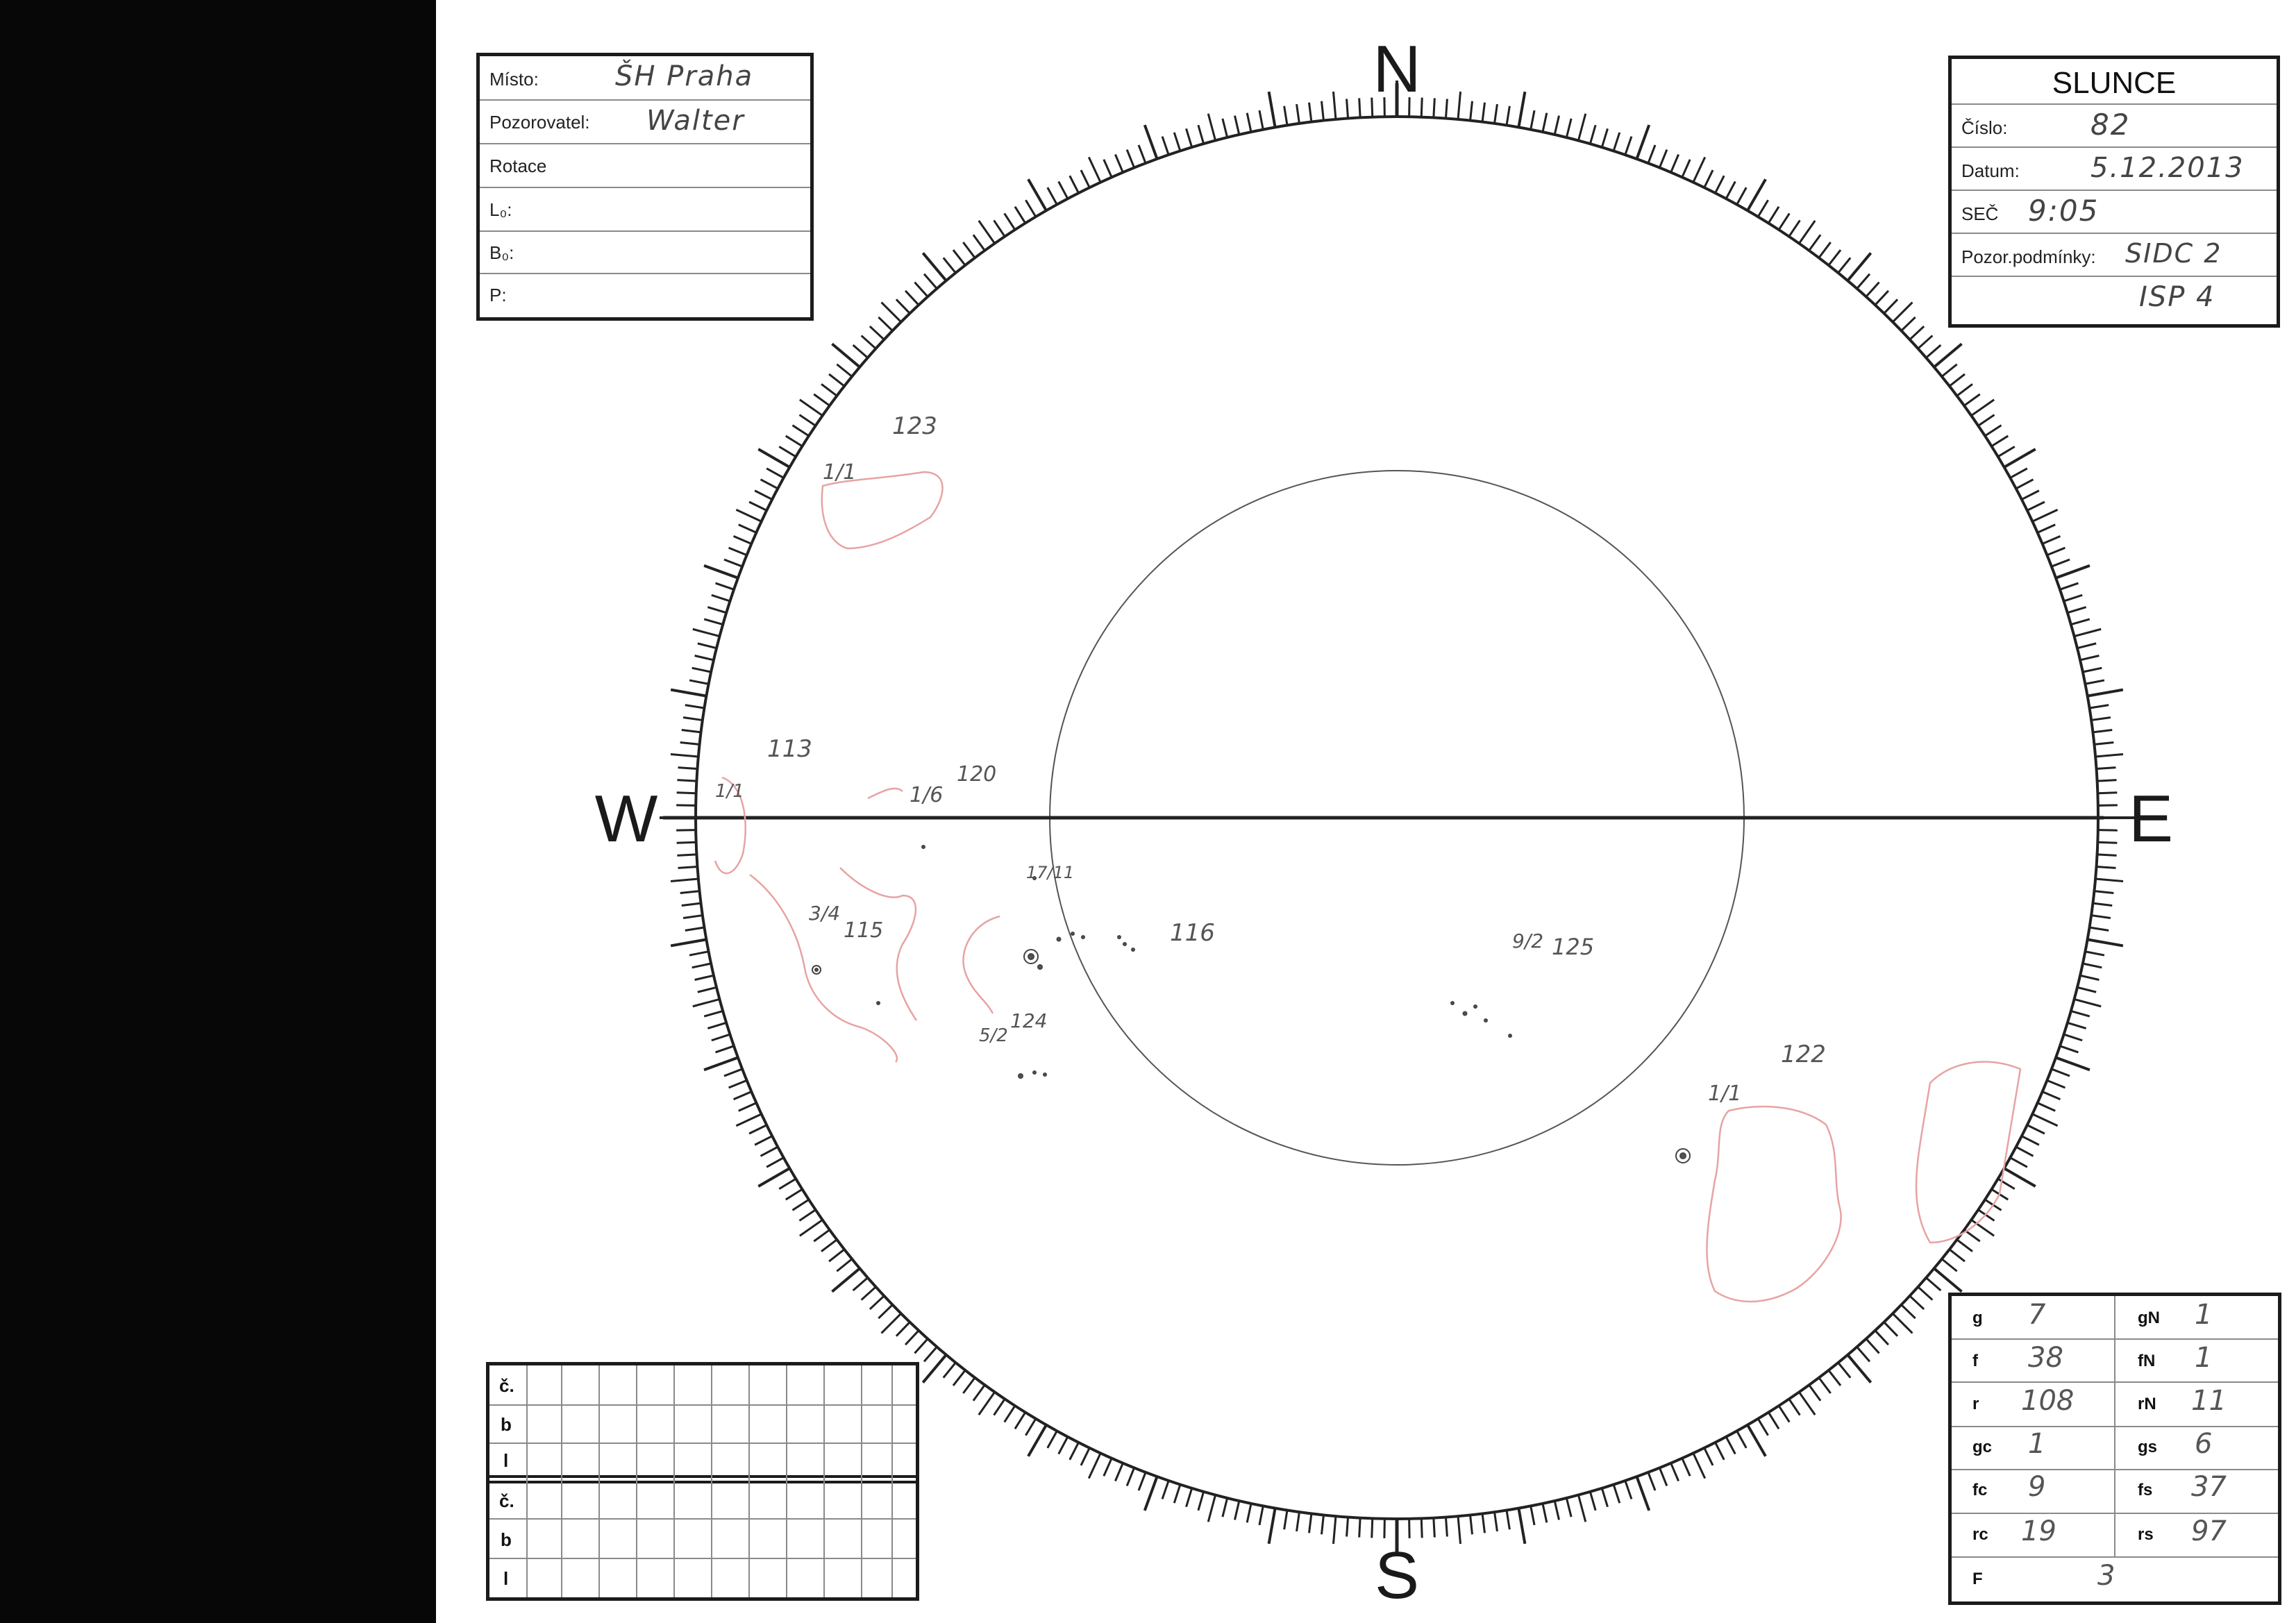  I want to click on gc-label: gc, so click(1982, 1447).